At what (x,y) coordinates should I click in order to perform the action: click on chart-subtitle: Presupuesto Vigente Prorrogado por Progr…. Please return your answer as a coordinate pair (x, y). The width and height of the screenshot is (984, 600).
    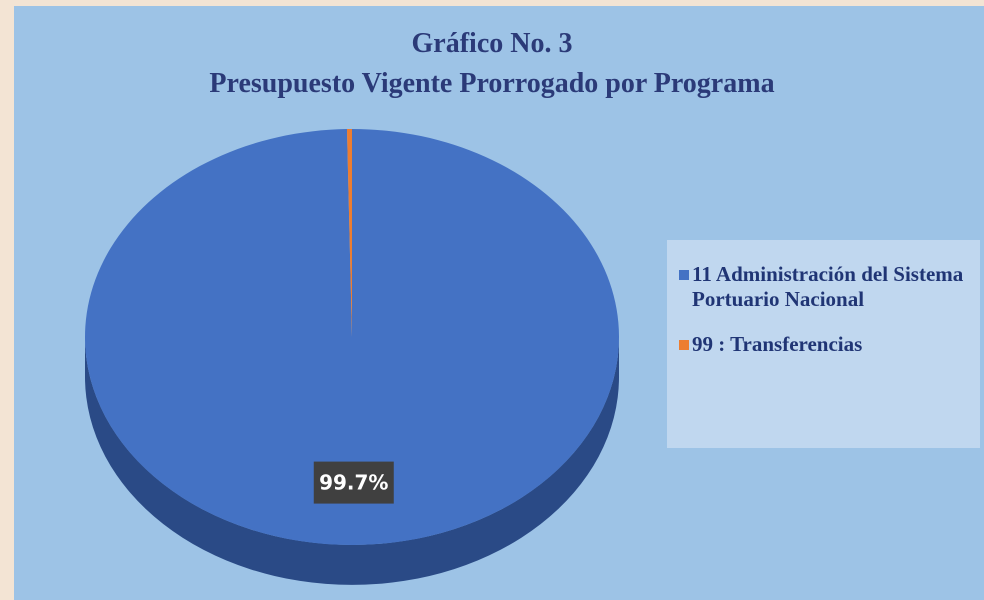
    Looking at the image, I should click on (491, 83).